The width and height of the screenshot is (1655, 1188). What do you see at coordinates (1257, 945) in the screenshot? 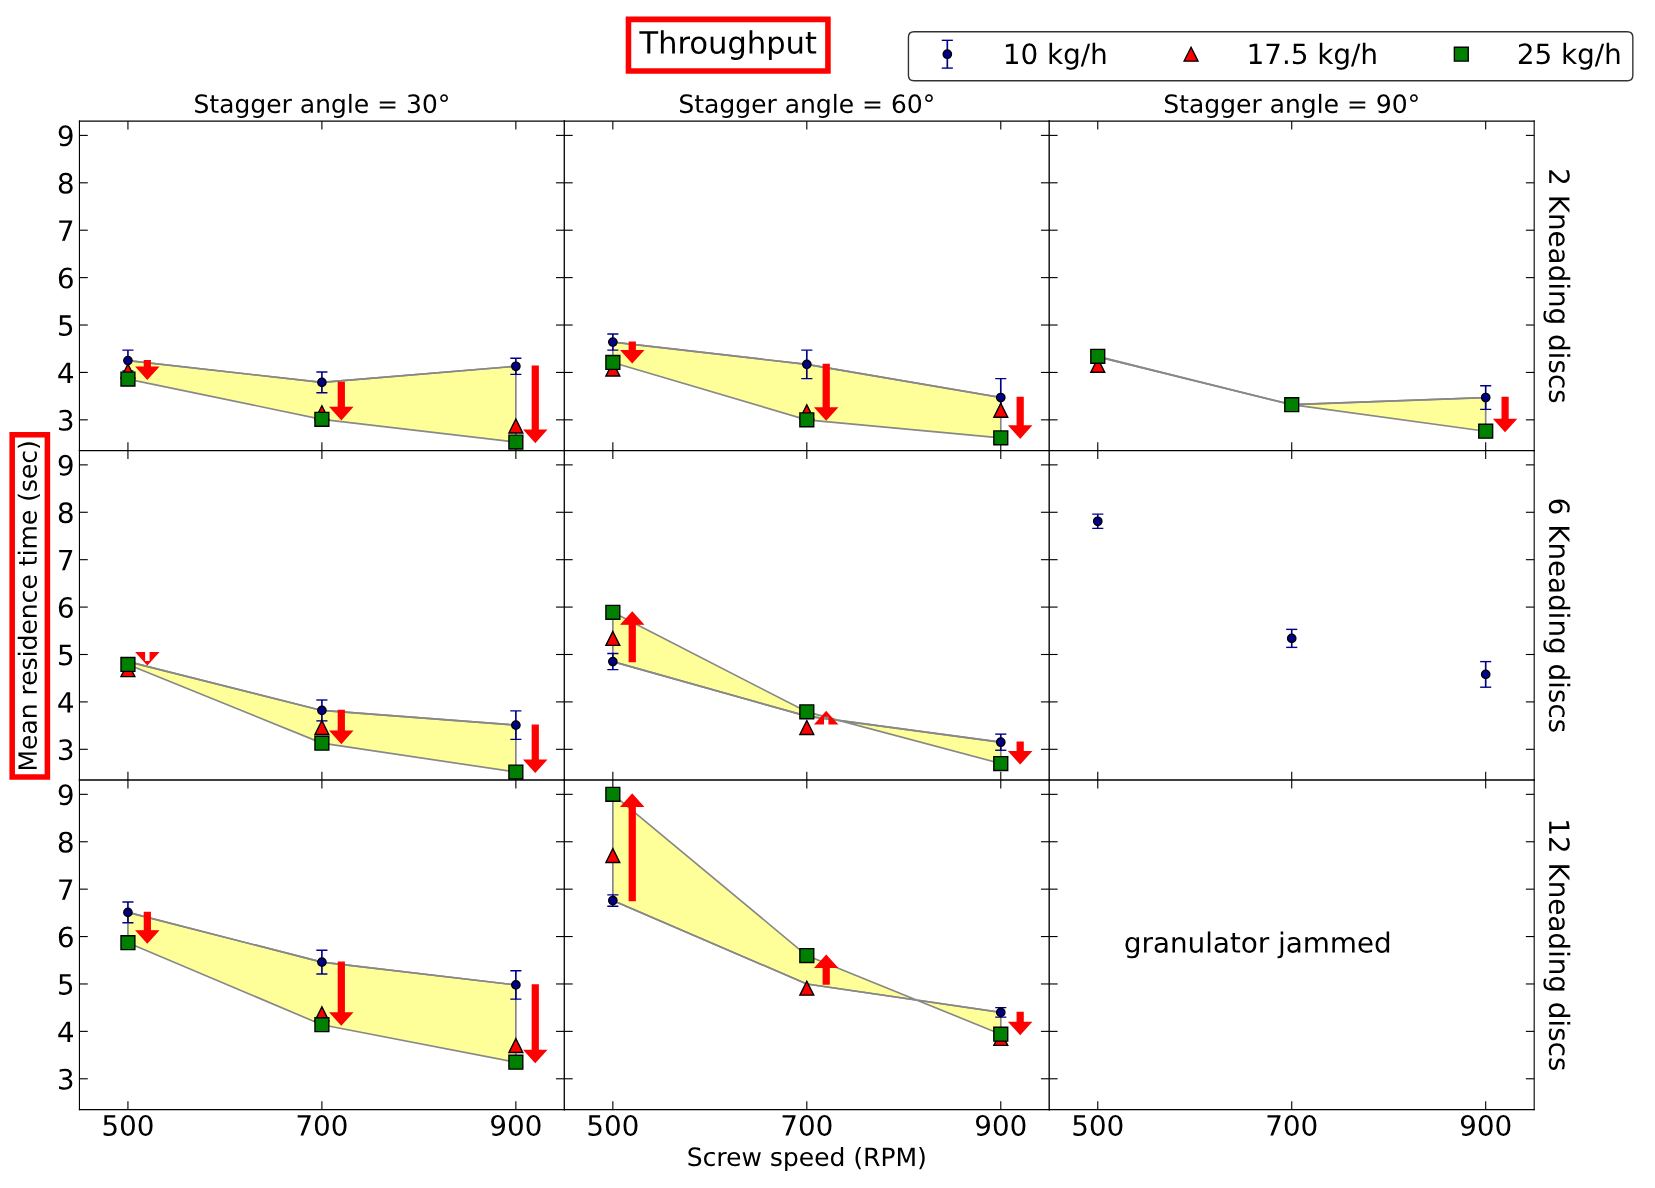
I see `annotation: granulator jammed` at bounding box center [1257, 945].